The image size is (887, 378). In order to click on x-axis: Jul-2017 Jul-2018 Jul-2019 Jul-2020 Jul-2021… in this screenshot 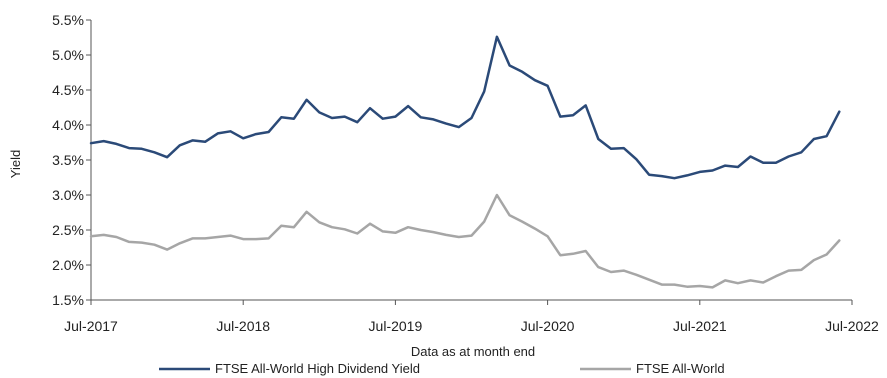, I will do `click(471, 316)`.